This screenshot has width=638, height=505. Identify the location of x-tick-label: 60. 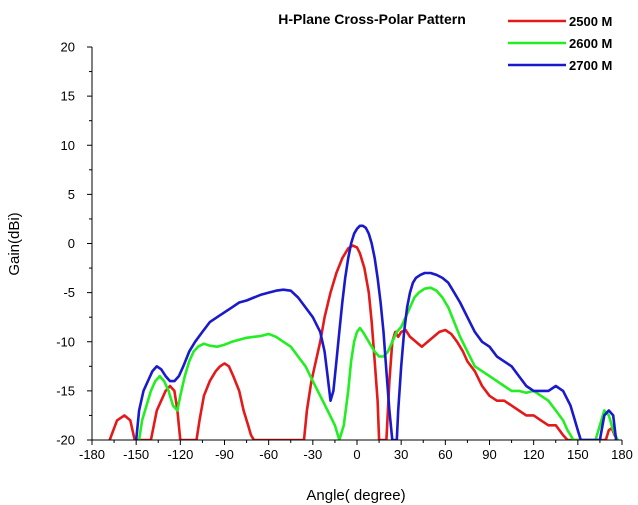
(445, 454).